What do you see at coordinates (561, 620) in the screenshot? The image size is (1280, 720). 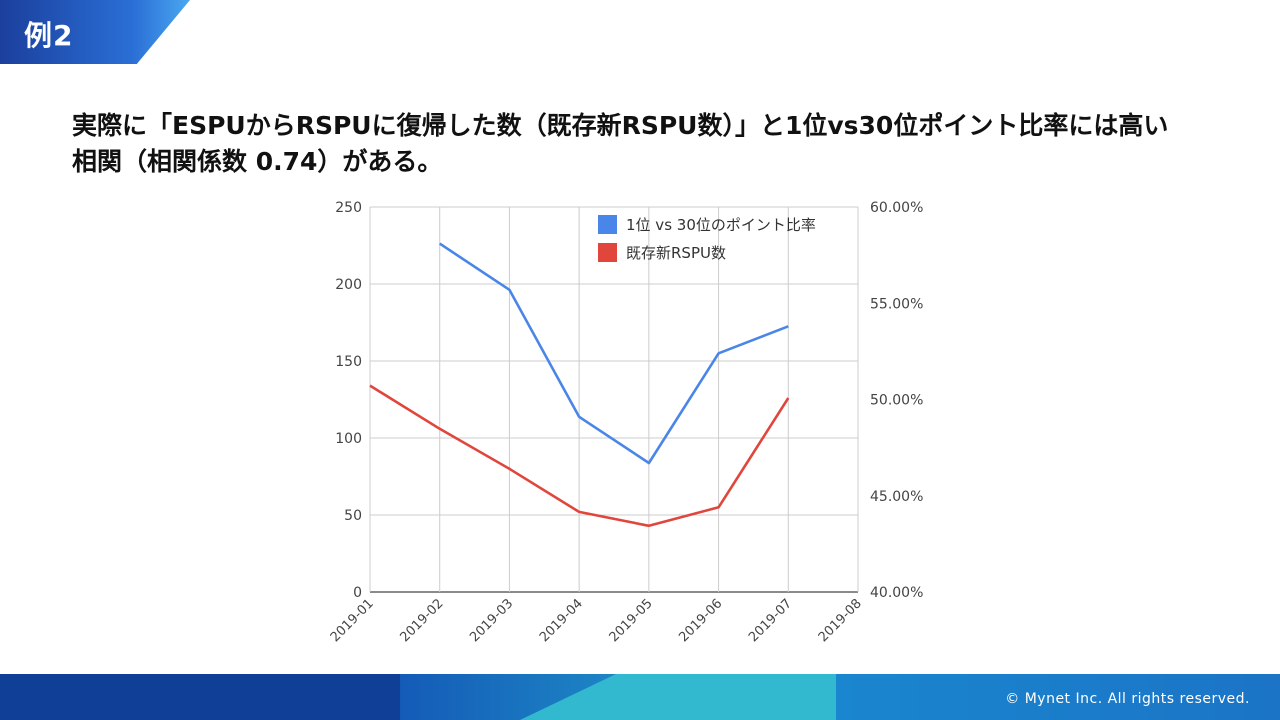 I see `x-tick-label: 2019-04` at bounding box center [561, 620].